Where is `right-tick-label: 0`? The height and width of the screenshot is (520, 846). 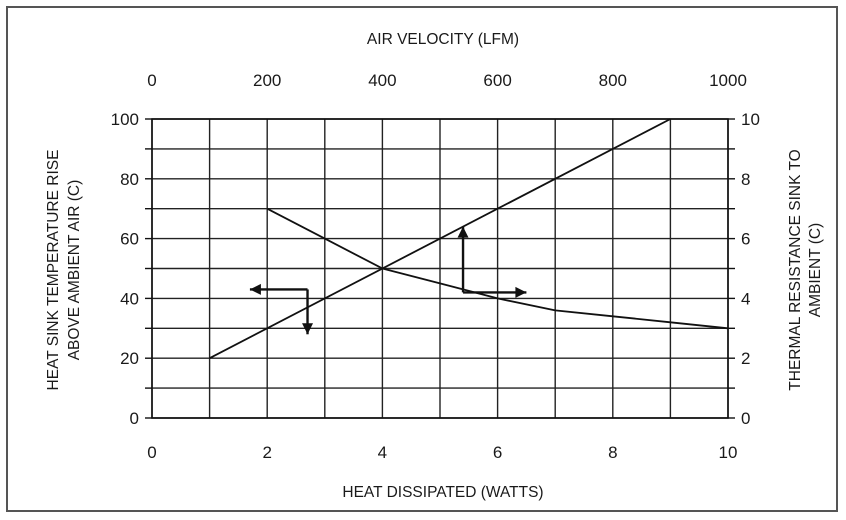 right-tick-label: 0 is located at coordinates (745, 418).